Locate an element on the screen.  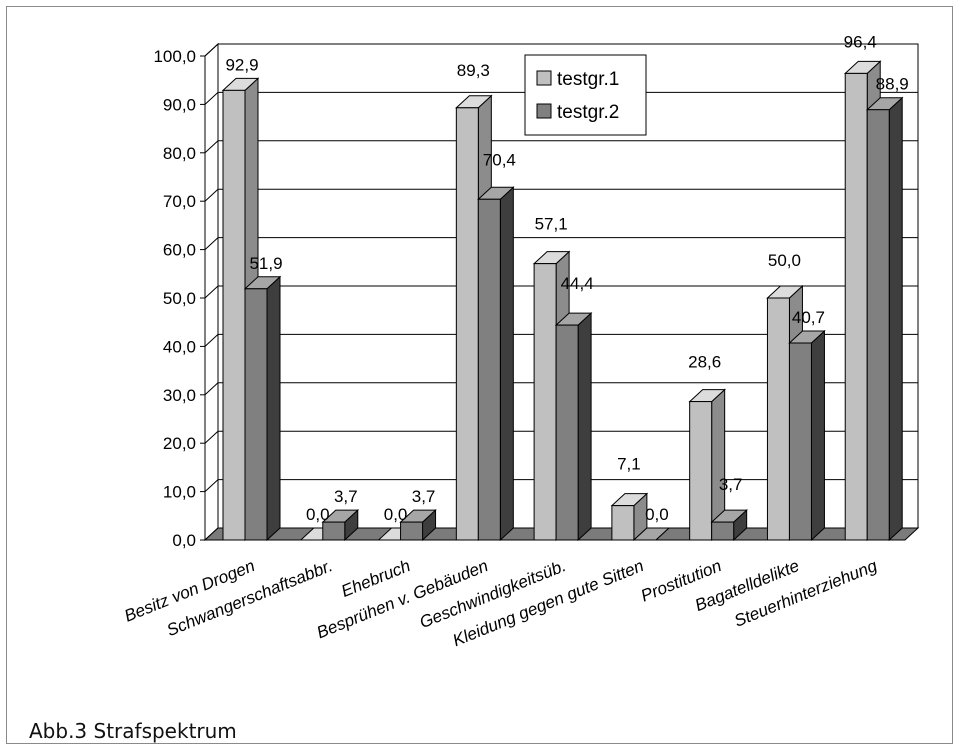
data-label: 88,9 is located at coordinates (892, 84).